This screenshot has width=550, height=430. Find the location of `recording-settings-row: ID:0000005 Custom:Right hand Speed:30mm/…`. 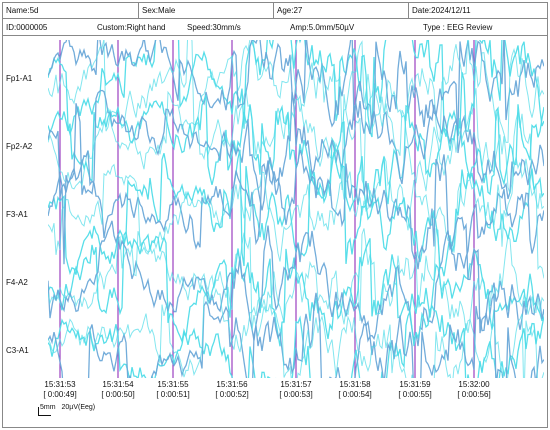

recording-settings-row: ID:0000005 Custom:Right hand Speed:30mm/… is located at coordinates (275, 27).